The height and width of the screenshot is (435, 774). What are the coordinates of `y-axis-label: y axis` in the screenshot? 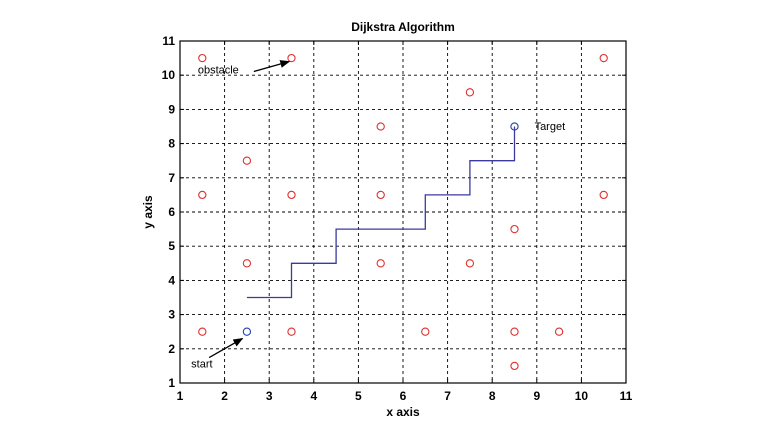 It's located at (148, 212).